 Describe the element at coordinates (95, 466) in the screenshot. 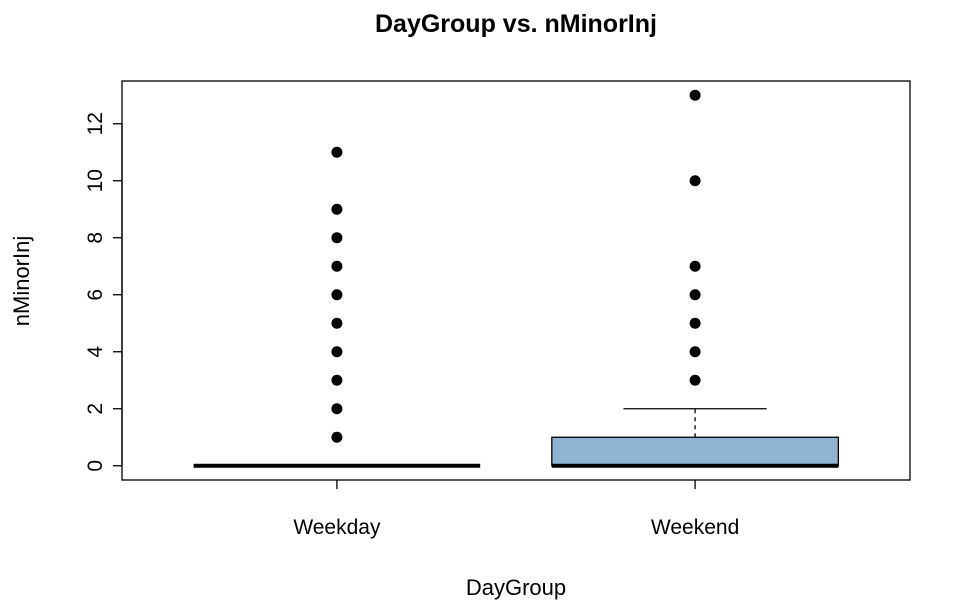

I see `y-tick-label: 0` at that location.